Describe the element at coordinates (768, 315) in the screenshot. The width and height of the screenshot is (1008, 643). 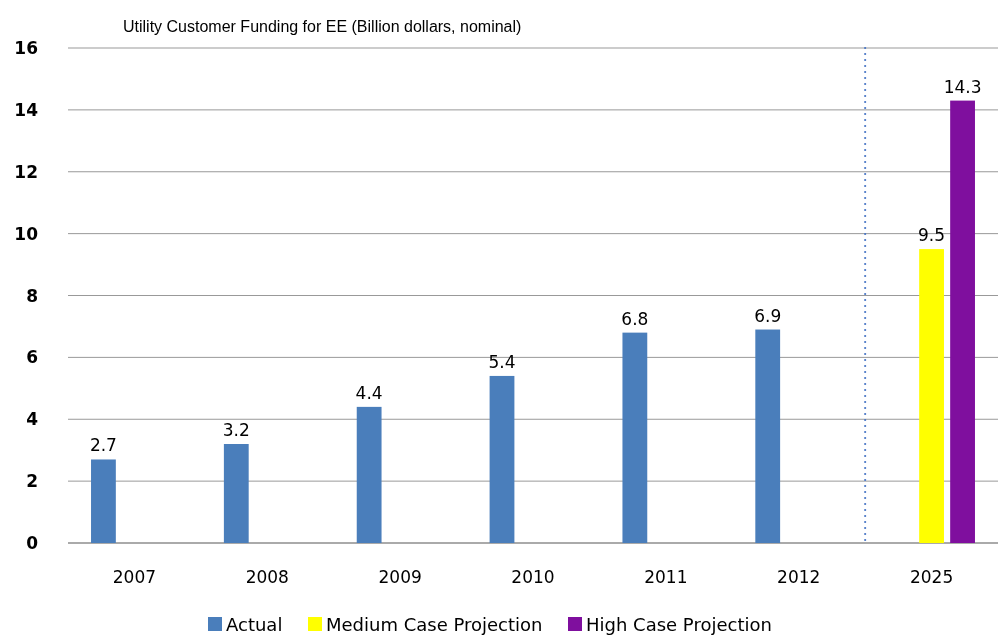
I see `data-label: 6.9` at that location.